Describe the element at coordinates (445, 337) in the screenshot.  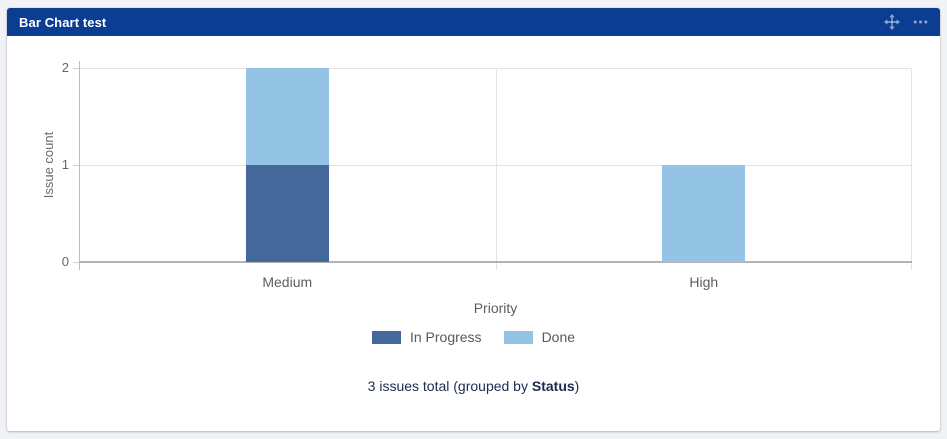
I see `legend-label: In Progress` at that location.